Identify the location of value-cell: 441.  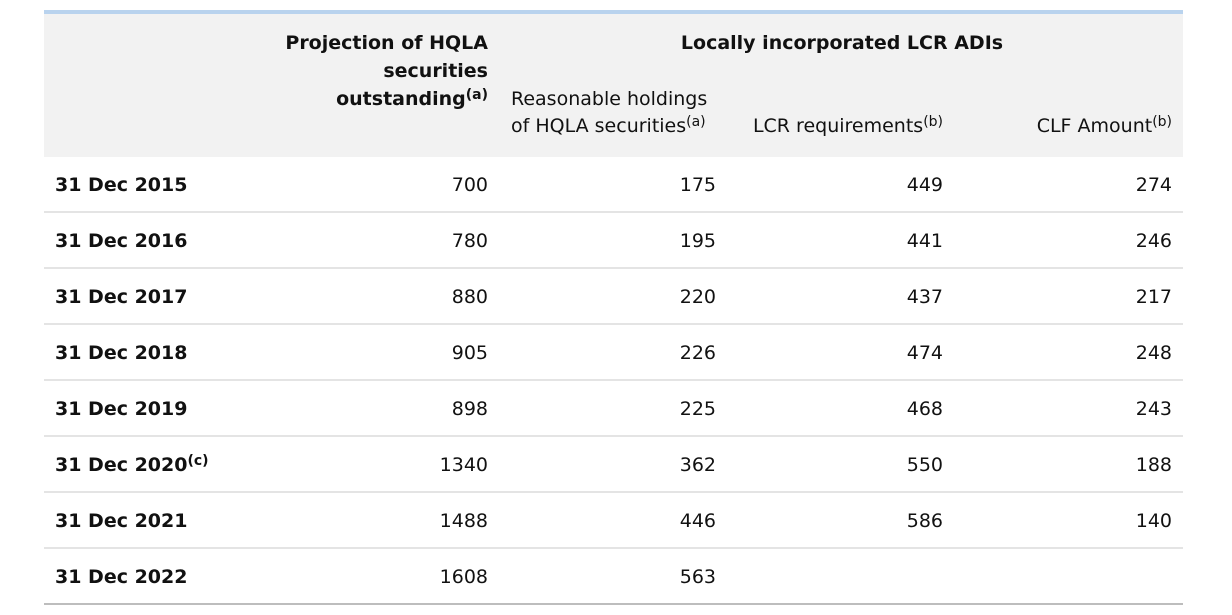
(924, 241).